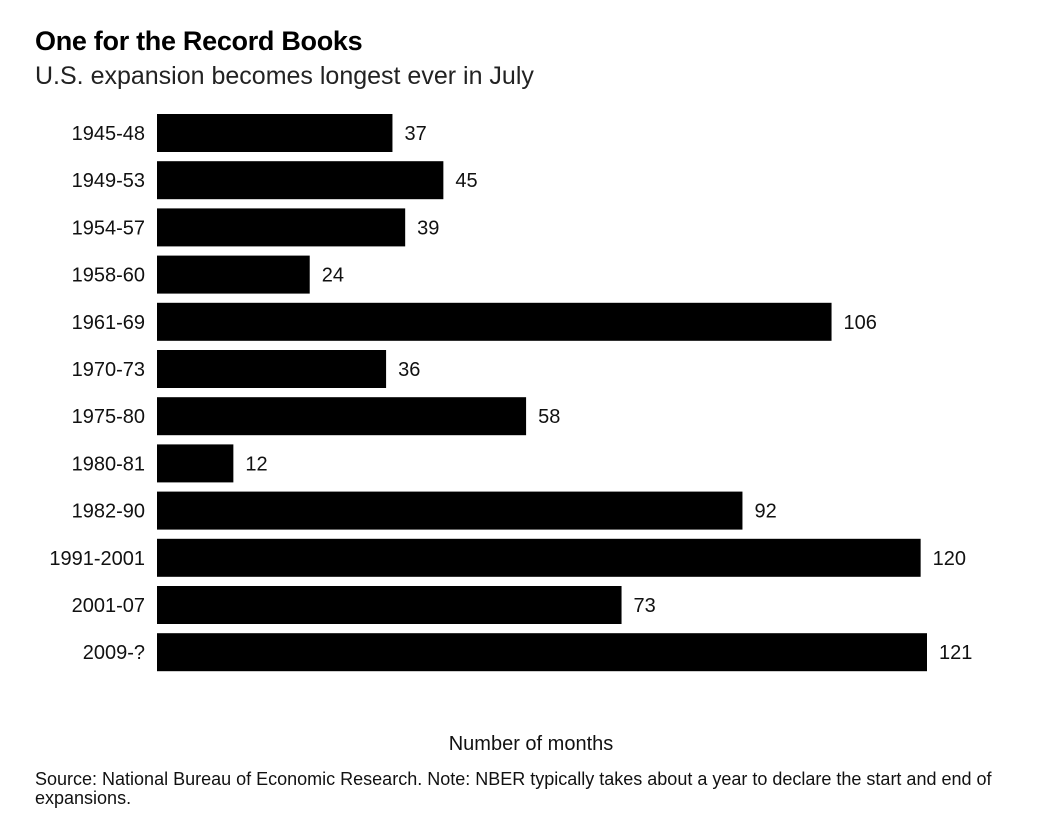 The width and height of the screenshot is (1062, 833). I want to click on category-label: 1954-57, so click(108, 228).